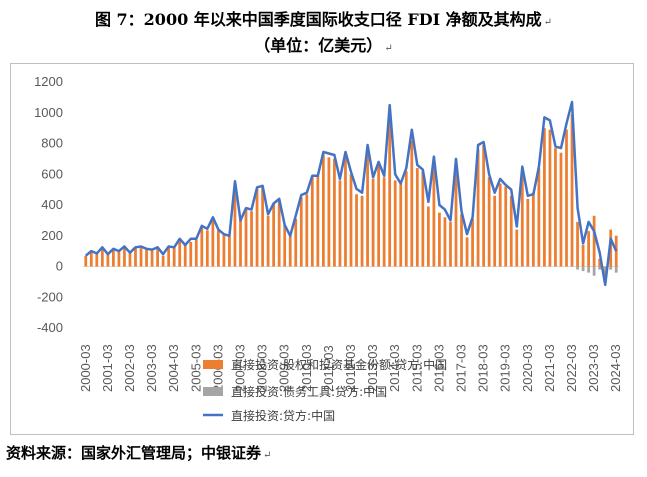  Describe the element at coordinates (549, 368) in the screenshot. I see `x-tick-label: 2021-03` at that location.